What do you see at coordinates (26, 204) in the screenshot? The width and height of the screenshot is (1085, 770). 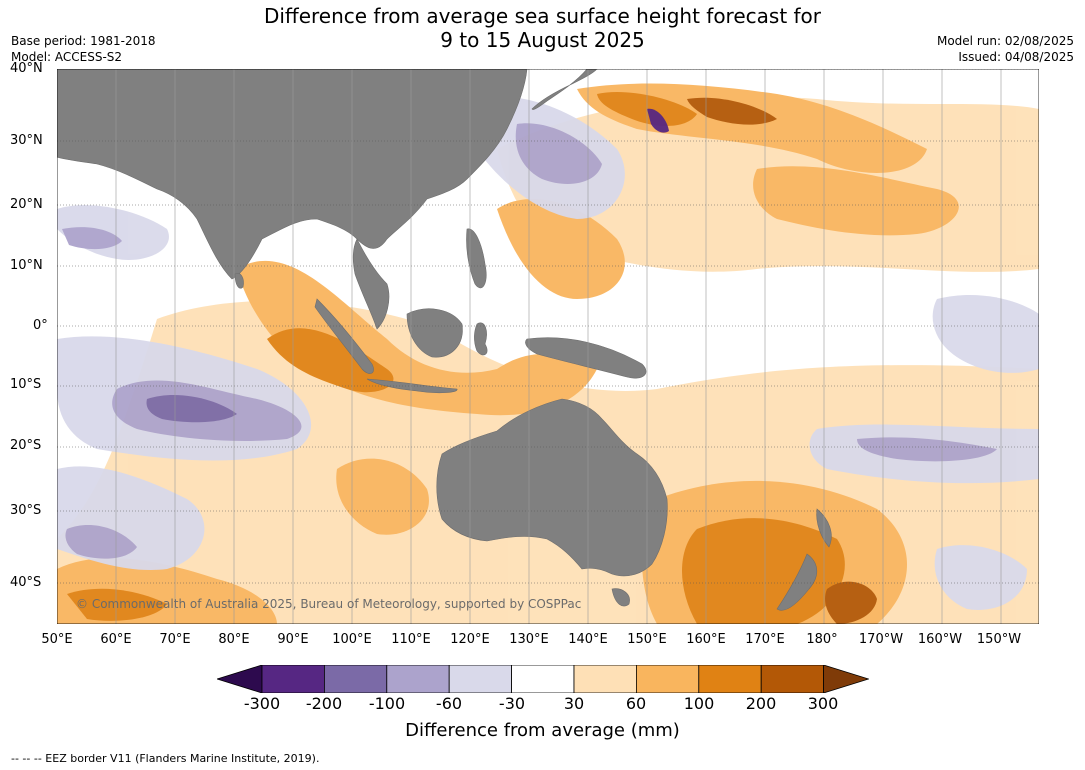 I see `lat-label: 20°N` at bounding box center [26, 204].